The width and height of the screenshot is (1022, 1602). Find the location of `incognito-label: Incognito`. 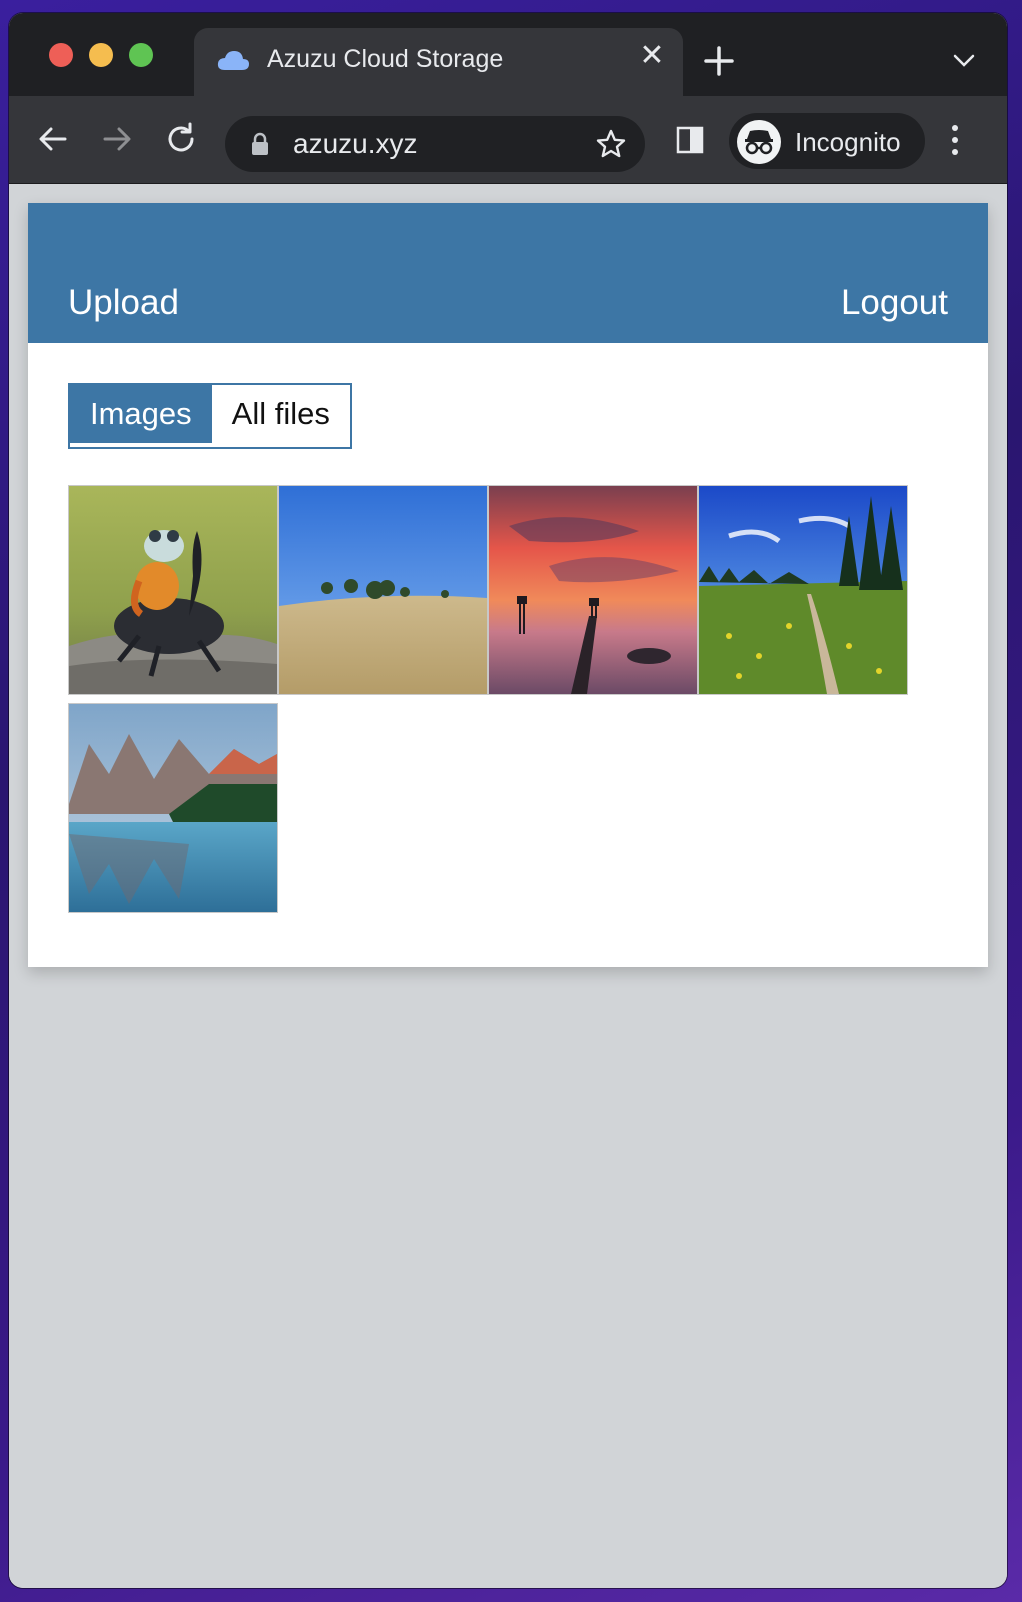

incognito-label: Incognito is located at coordinates (848, 142).